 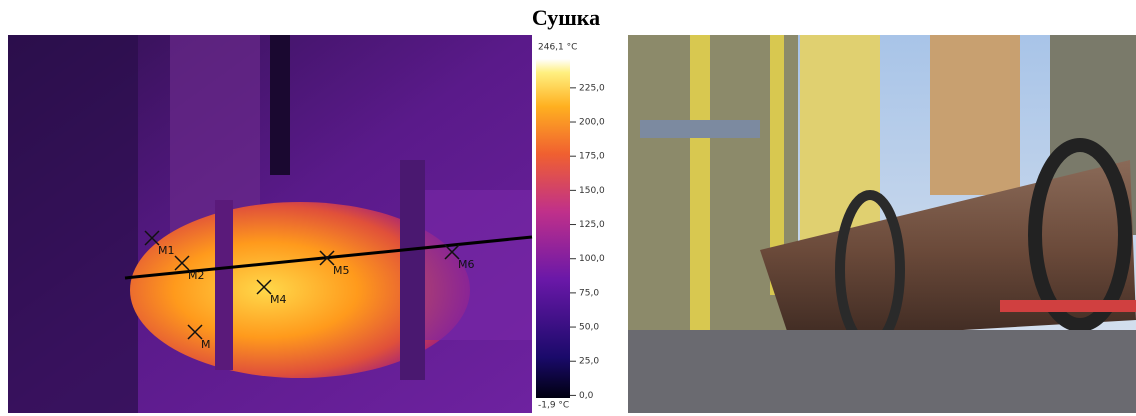 What do you see at coordinates (592, 88) in the screenshot?
I see `tick-label: 225,0` at bounding box center [592, 88].